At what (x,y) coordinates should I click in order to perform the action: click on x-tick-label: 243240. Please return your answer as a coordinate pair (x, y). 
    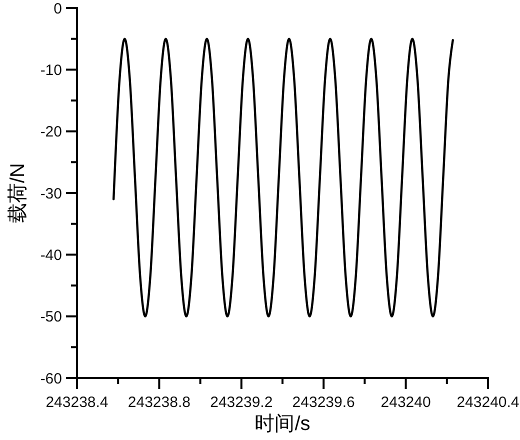
    Looking at the image, I should click on (405, 402).